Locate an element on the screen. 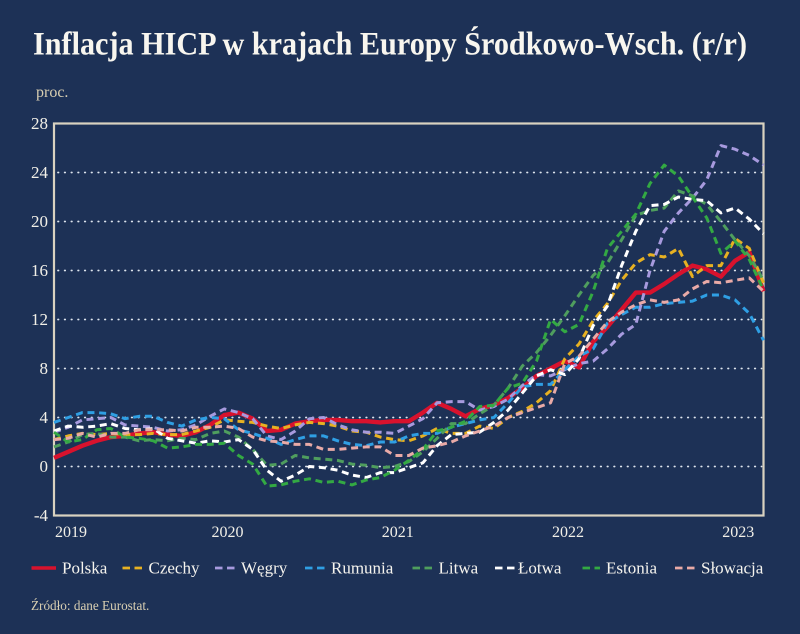 The width and height of the screenshot is (800, 634). svg-text: 0 is located at coordinates (44, 466).